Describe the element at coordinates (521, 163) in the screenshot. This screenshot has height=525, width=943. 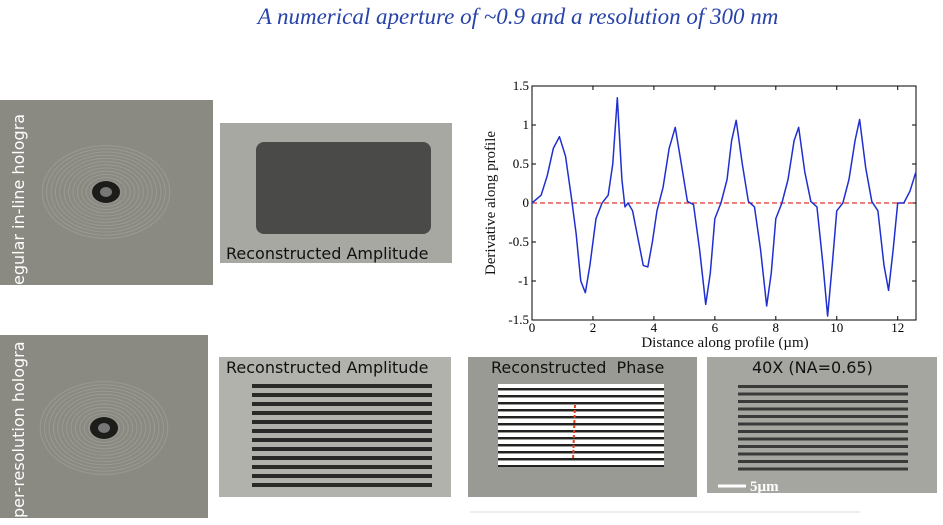
I see `y-tick-label: 0.5` at that location.